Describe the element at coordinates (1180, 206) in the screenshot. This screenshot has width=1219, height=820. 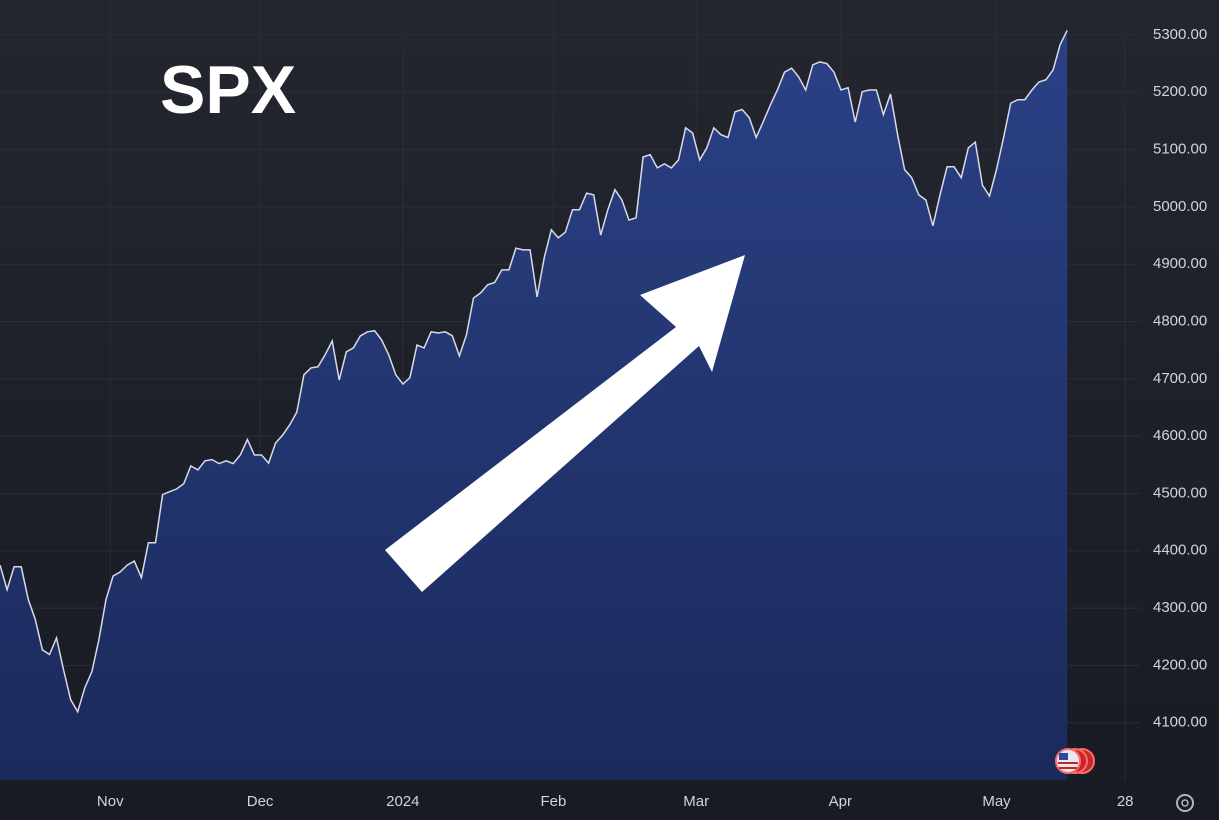
I see `y-tick-label: 5000.00` at that location.